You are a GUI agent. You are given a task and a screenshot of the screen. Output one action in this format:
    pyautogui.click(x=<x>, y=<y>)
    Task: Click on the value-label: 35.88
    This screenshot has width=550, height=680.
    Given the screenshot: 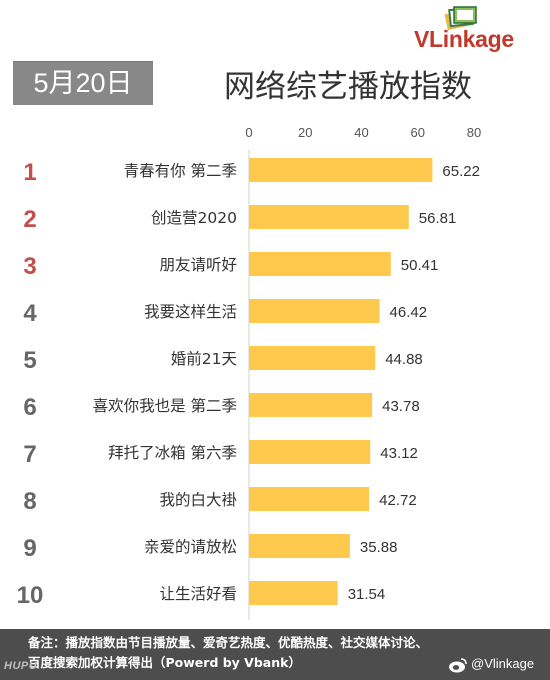 What is the action you would take?
    pyautogui.click(x=379, y=547)
    